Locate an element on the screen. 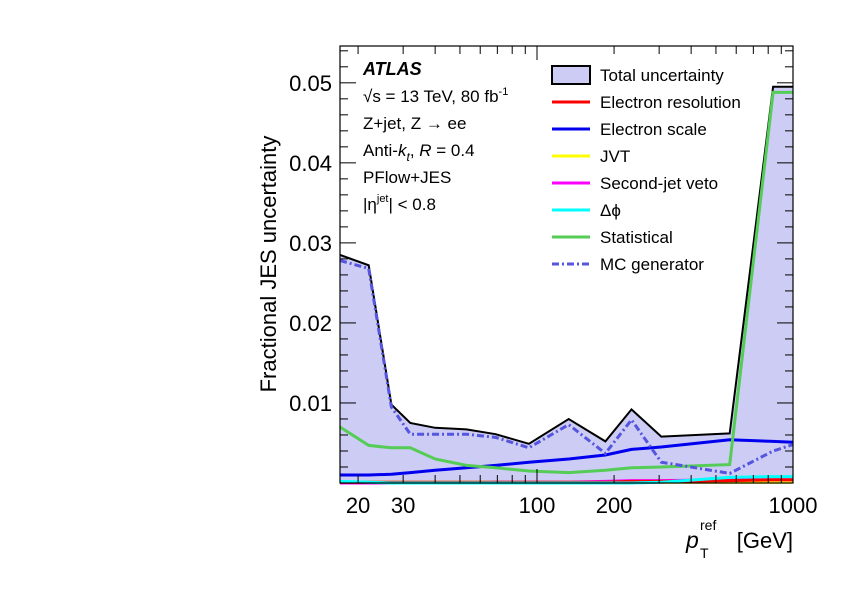  x-label-sup: ref is located at coordinates (708, 525).